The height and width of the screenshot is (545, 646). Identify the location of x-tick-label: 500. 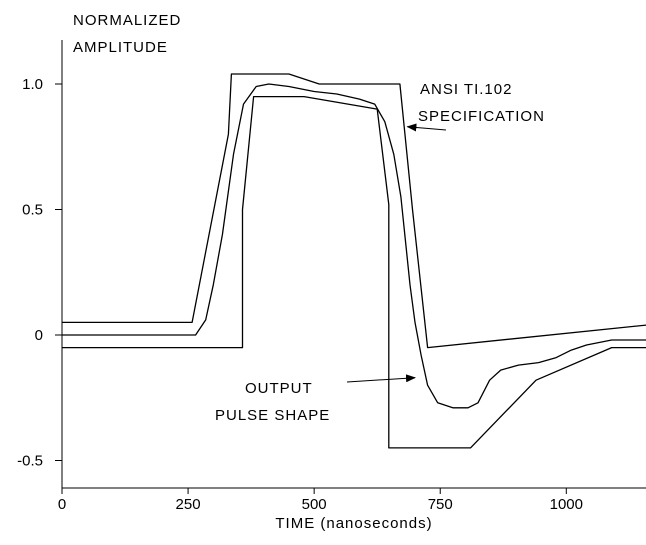
(314, 504).